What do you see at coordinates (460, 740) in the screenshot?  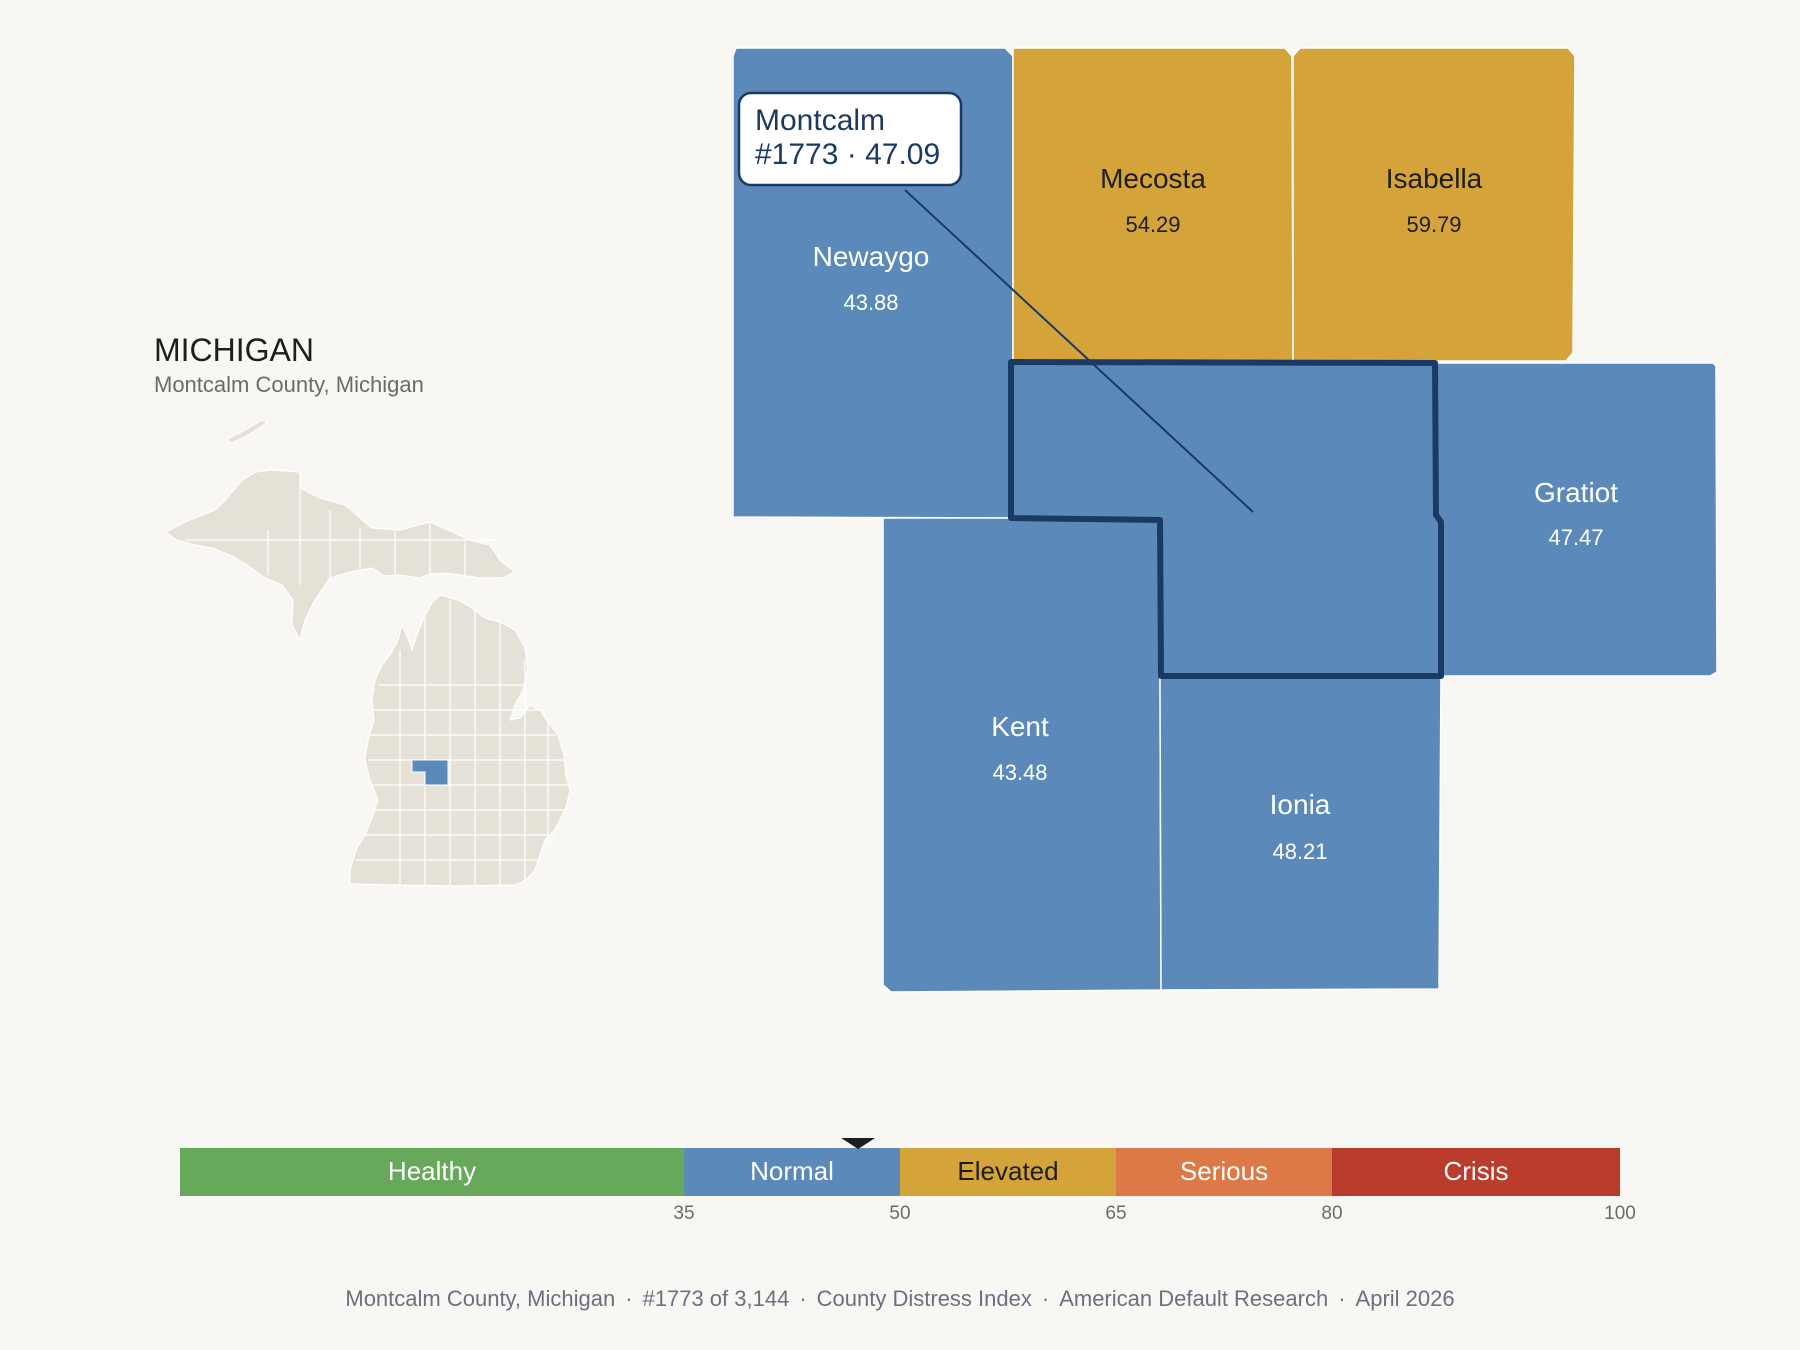 I see `lower-peninsula-shape` at bounding box center [460, 740].